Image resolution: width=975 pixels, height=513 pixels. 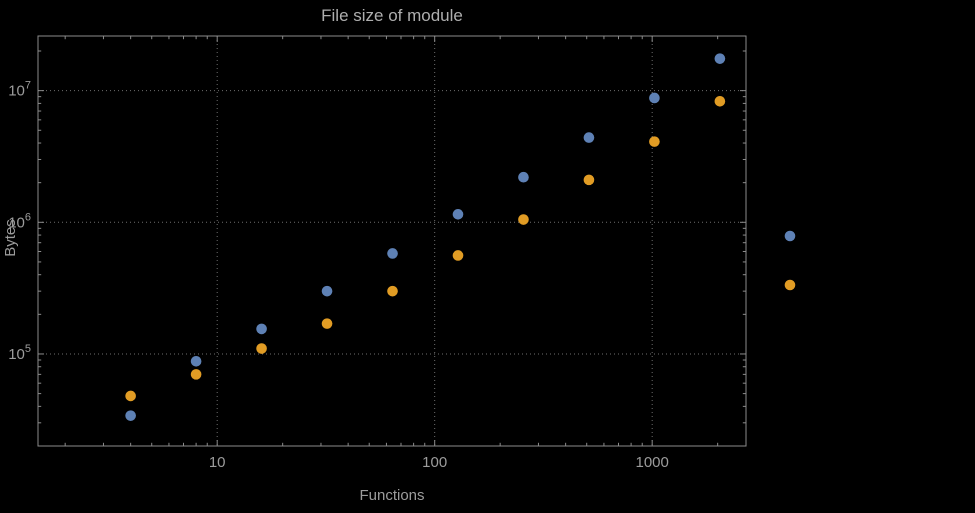 I want to click on y-tick-label: 10⁵, so click(x=19, y=353).